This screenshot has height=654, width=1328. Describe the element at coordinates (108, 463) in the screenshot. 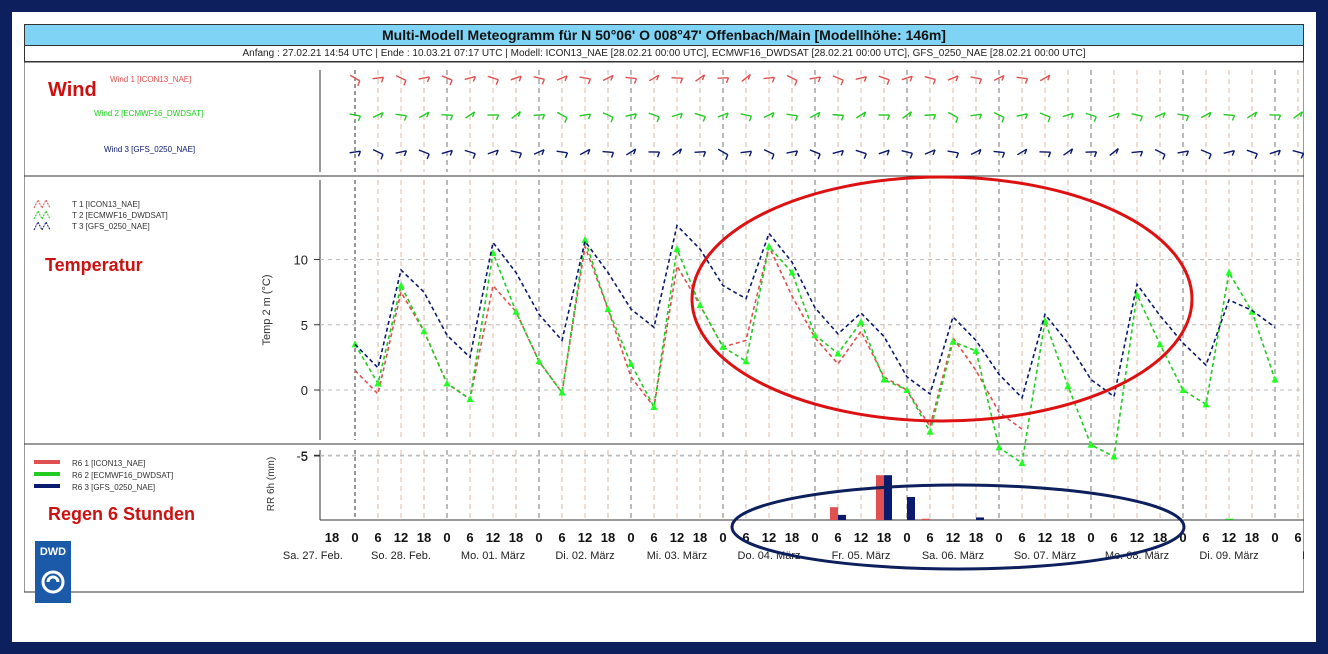

I see `rain-legend-icon-label: R6 1 [ICON13_NAE]` at that location.